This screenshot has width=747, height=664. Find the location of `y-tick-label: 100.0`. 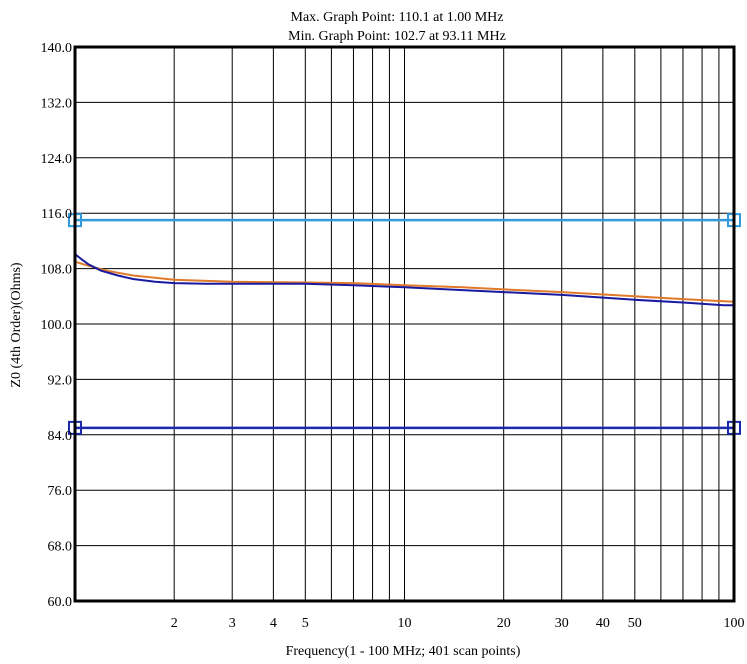

y-tick-label: 100.0 is located at coordinates (57, 325).